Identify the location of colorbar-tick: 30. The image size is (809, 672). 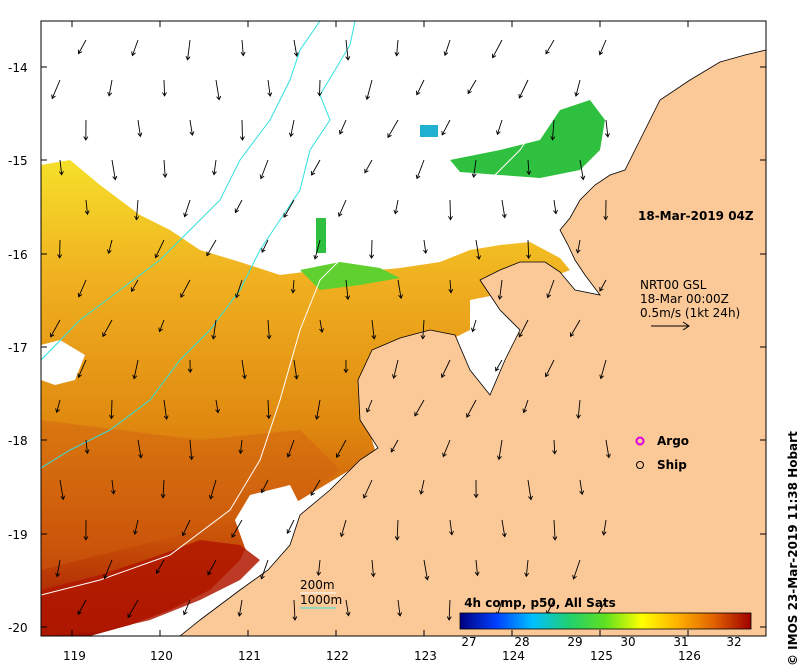
(627, 642).